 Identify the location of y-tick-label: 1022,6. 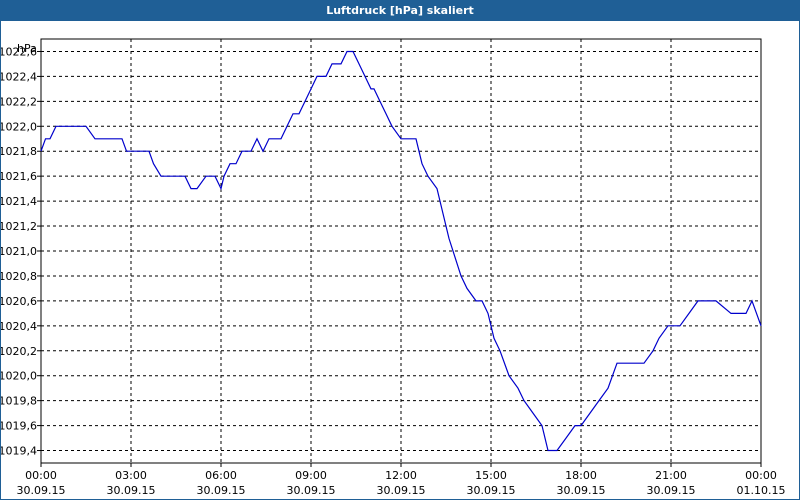
(19, 51).